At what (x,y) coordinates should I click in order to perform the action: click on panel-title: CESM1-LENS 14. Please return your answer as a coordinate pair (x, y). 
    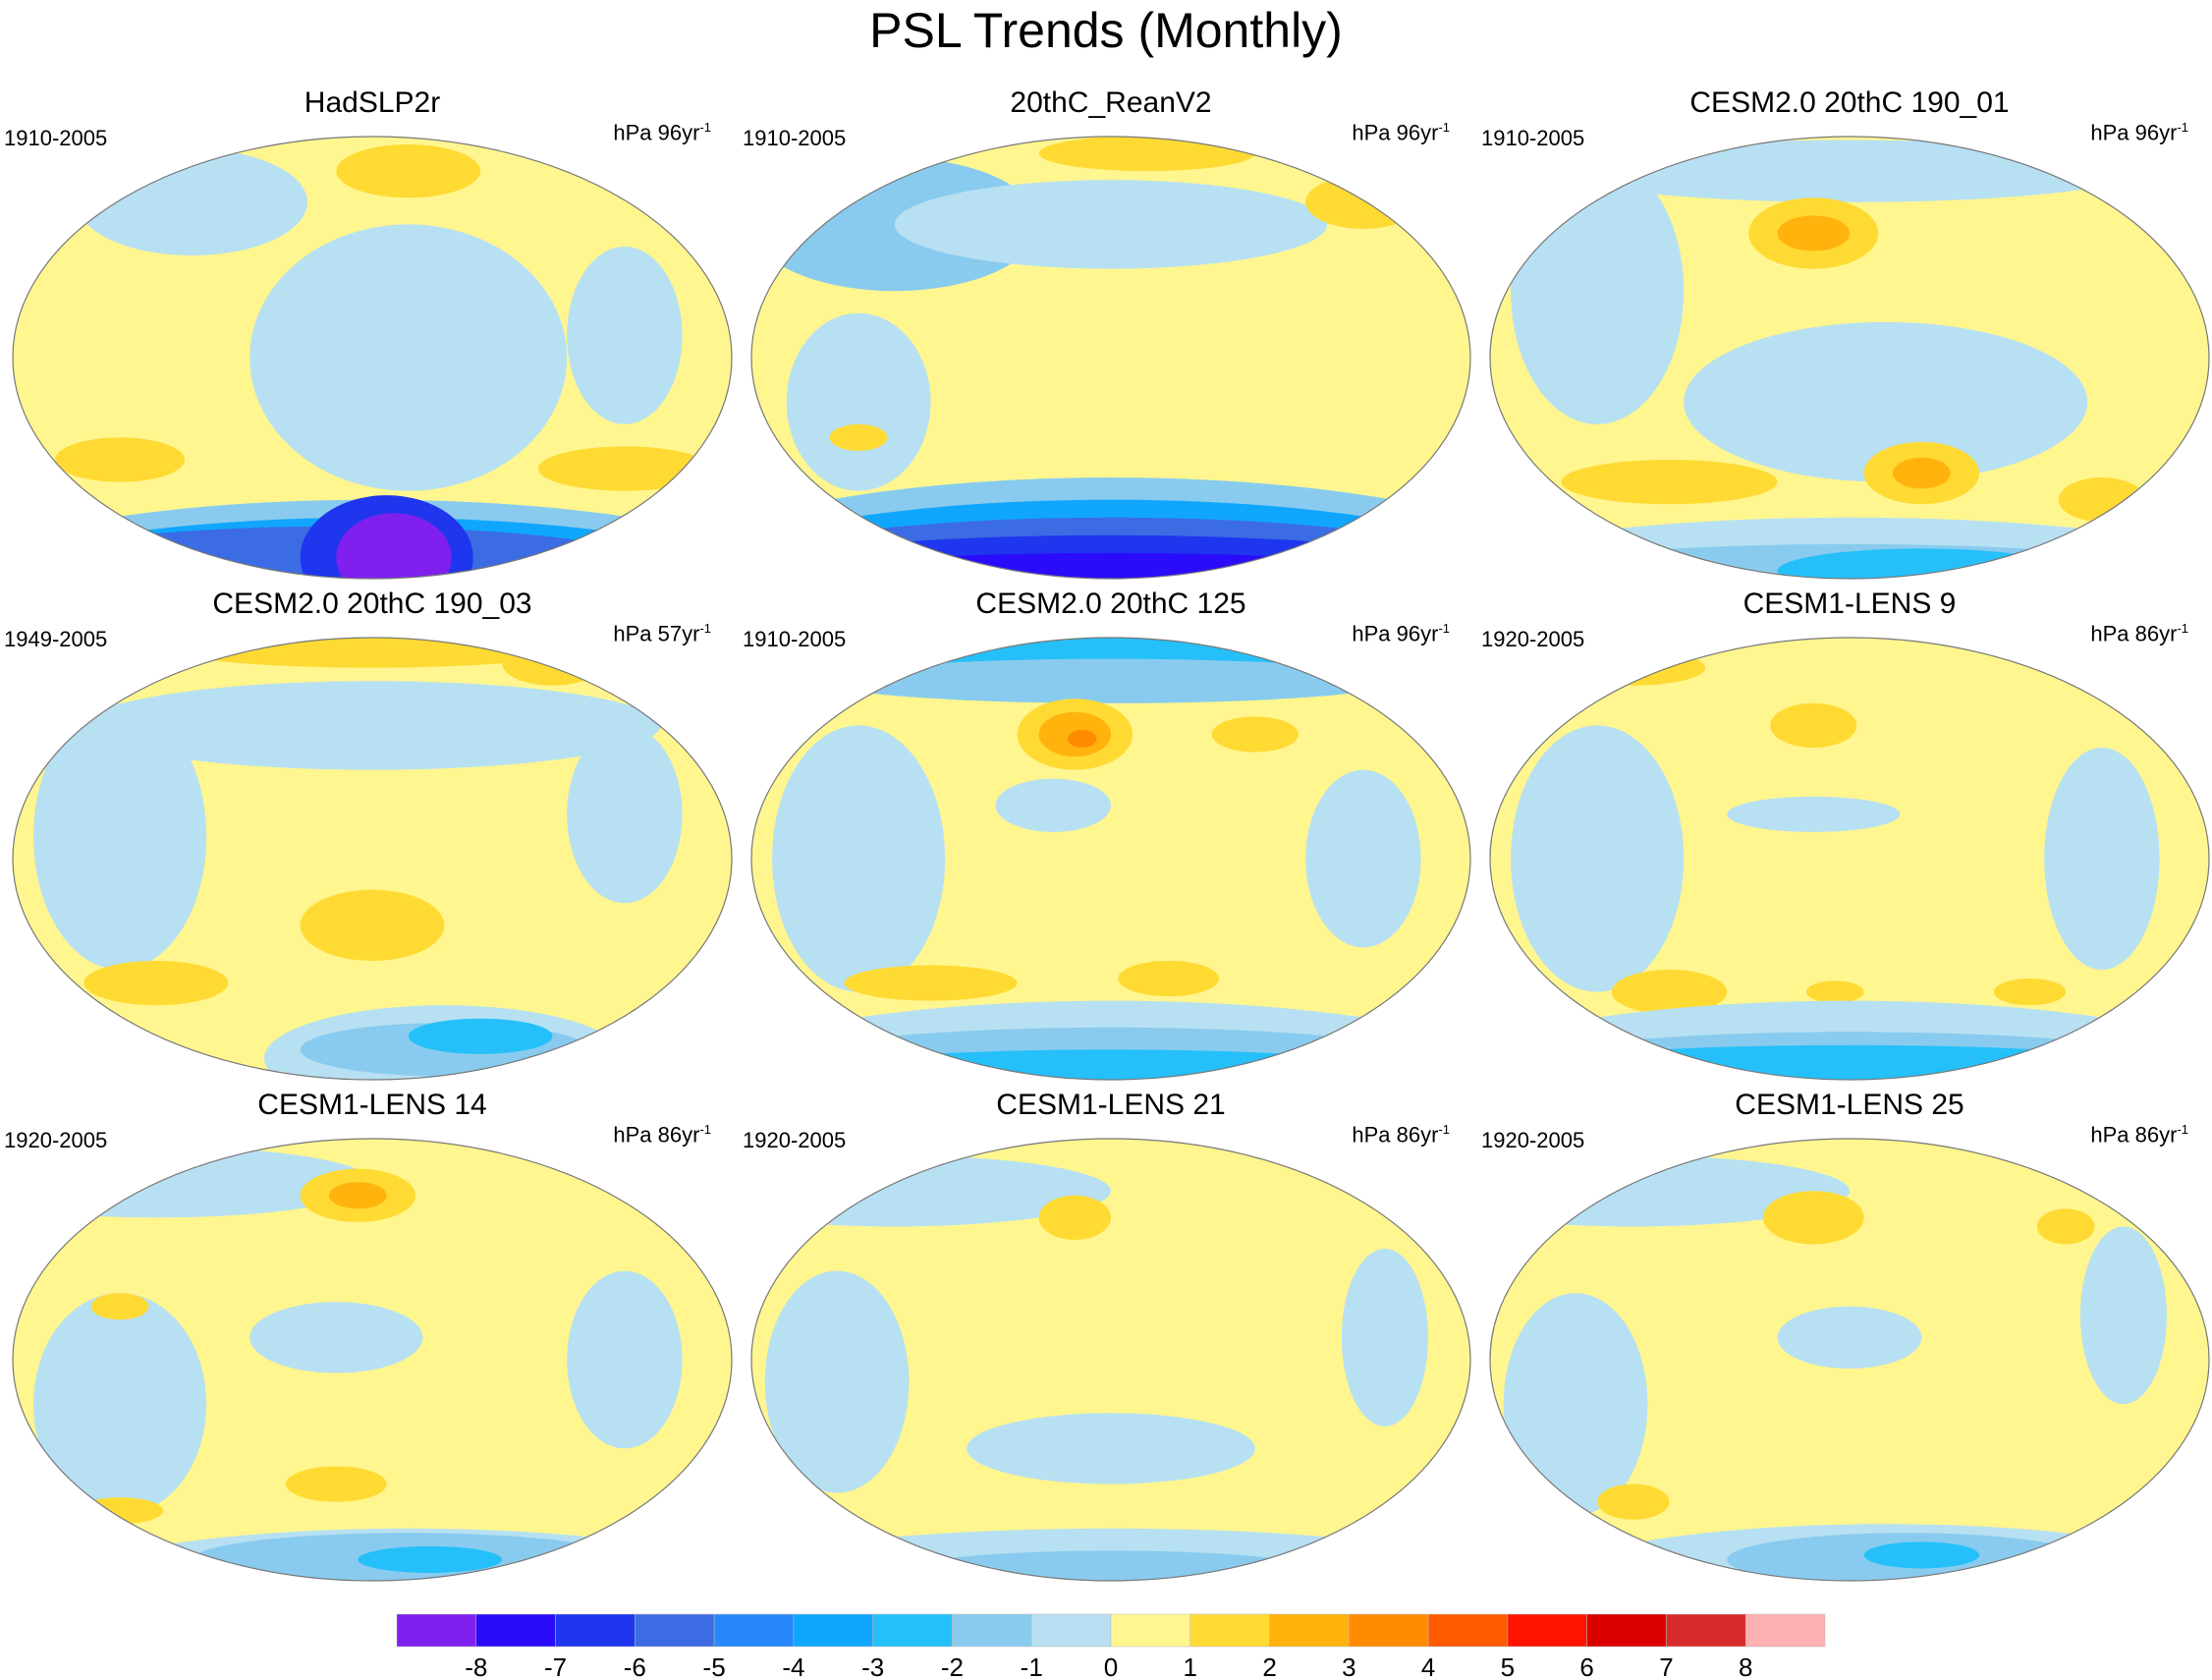
    Looking at the image, I should click on (372, 1105).